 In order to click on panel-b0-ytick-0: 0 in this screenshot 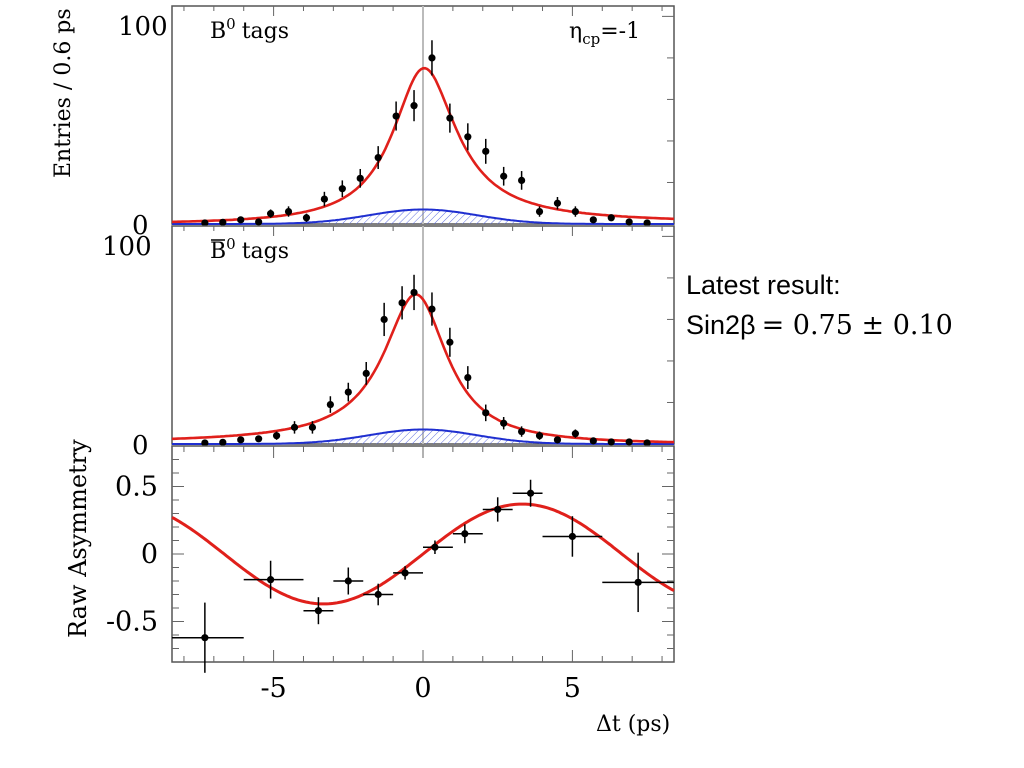, I will do `click(140, 226)`.